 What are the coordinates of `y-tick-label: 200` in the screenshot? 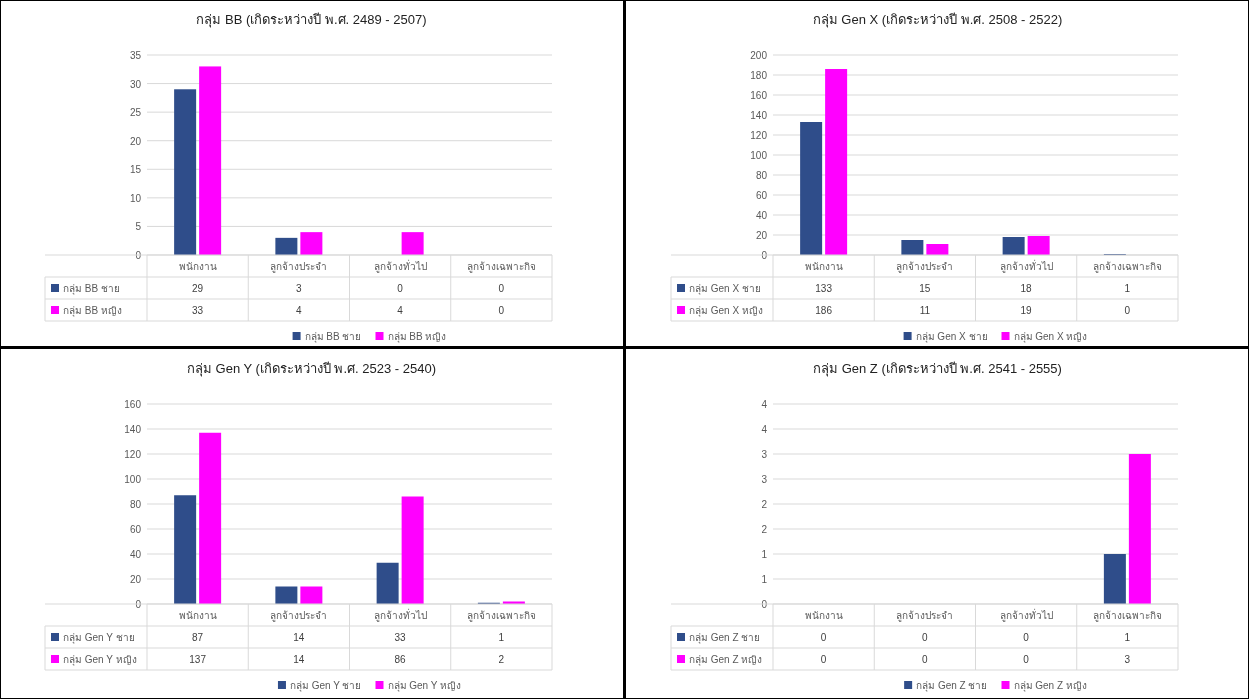 It's located at (759, 55).